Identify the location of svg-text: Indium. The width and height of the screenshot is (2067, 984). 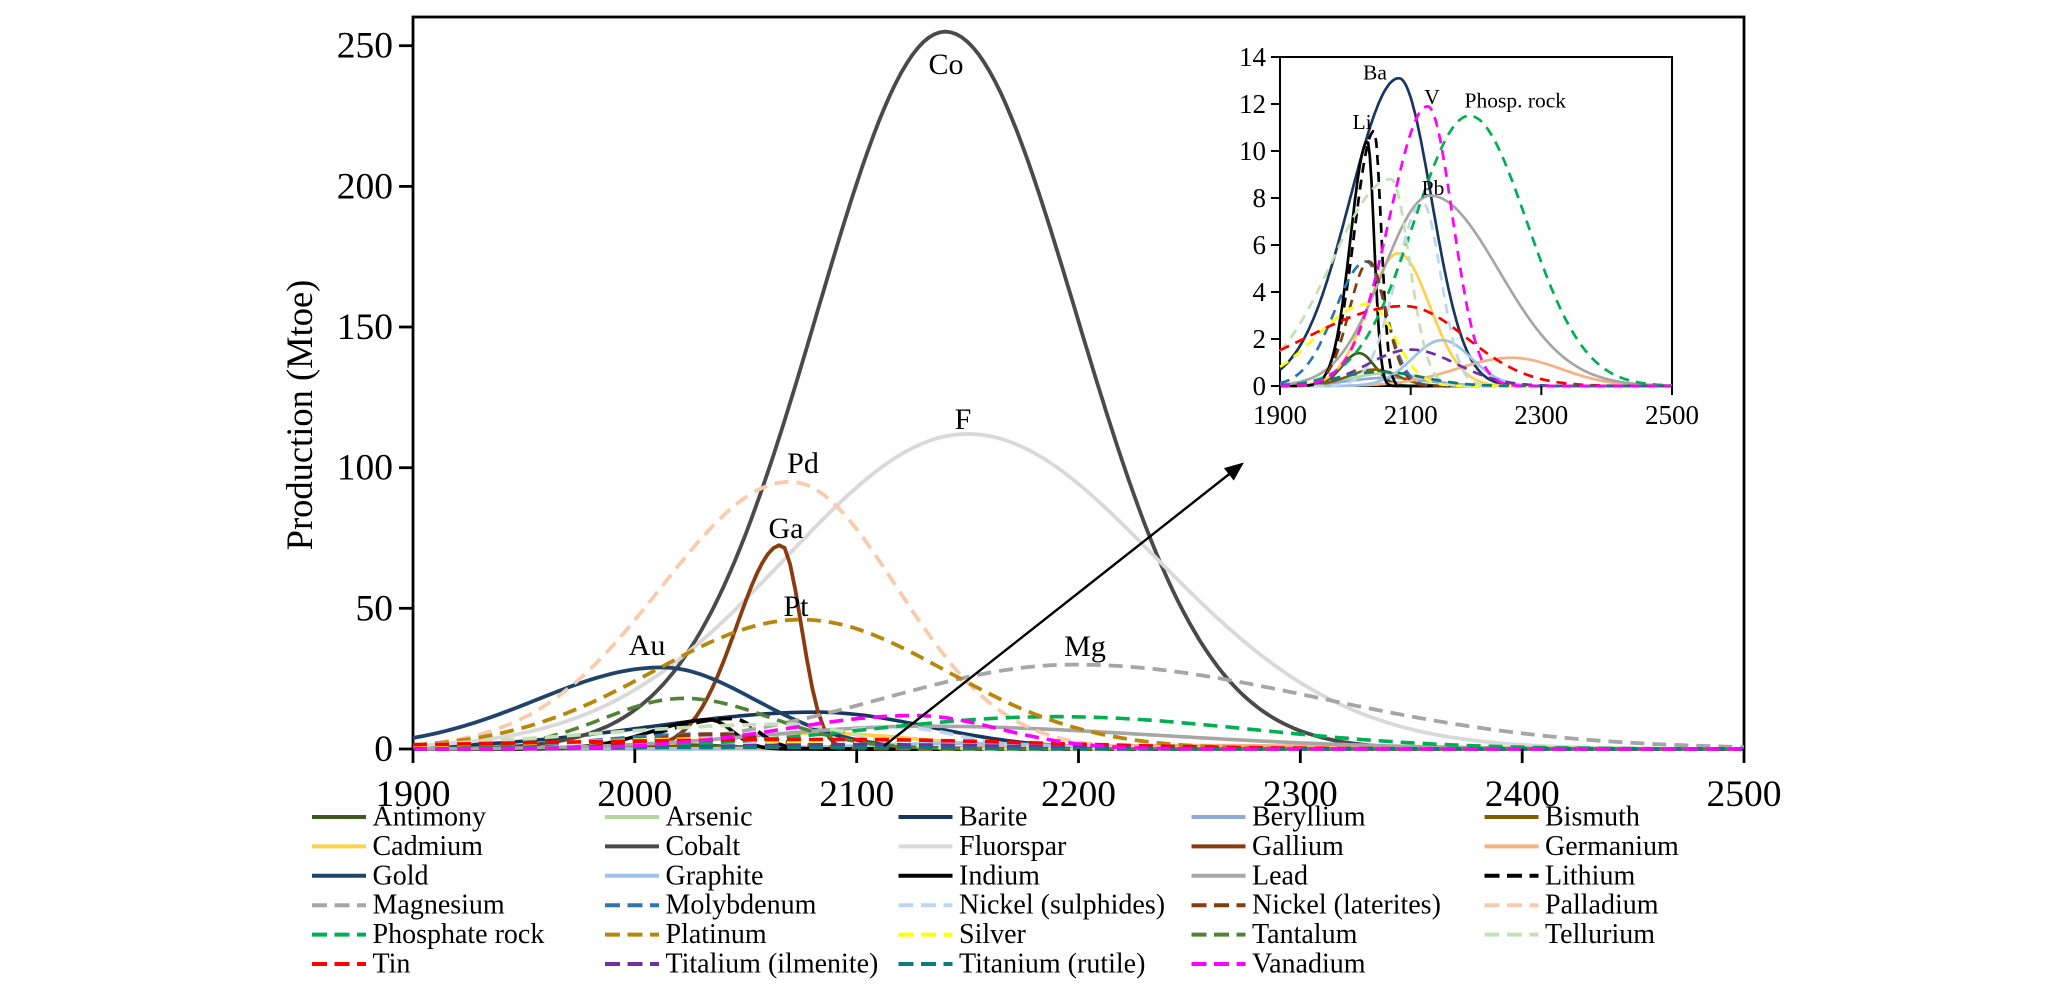
(999, 875).